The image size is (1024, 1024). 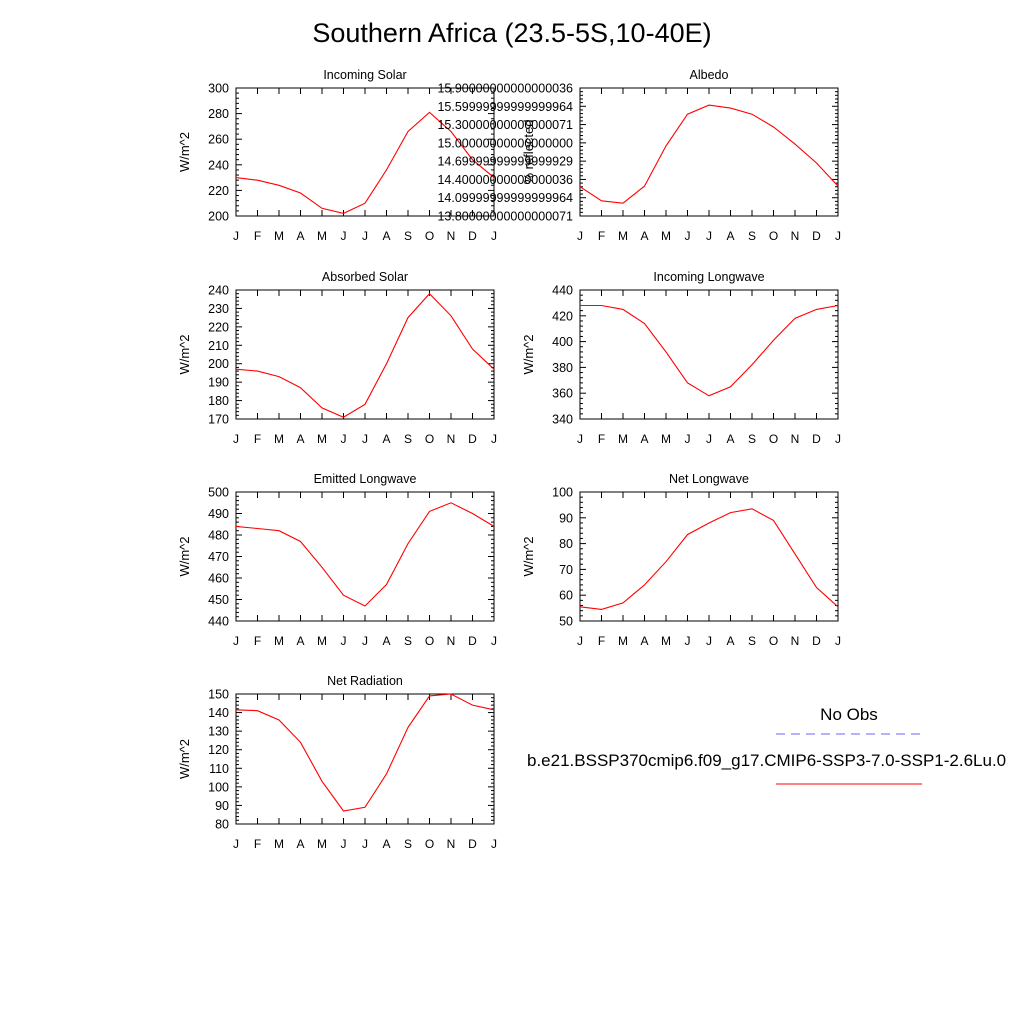 What do you see at coordinates (562, 342) in the screenshot?
I see `y-tick-label: 400` at bounding box center [562, 342].